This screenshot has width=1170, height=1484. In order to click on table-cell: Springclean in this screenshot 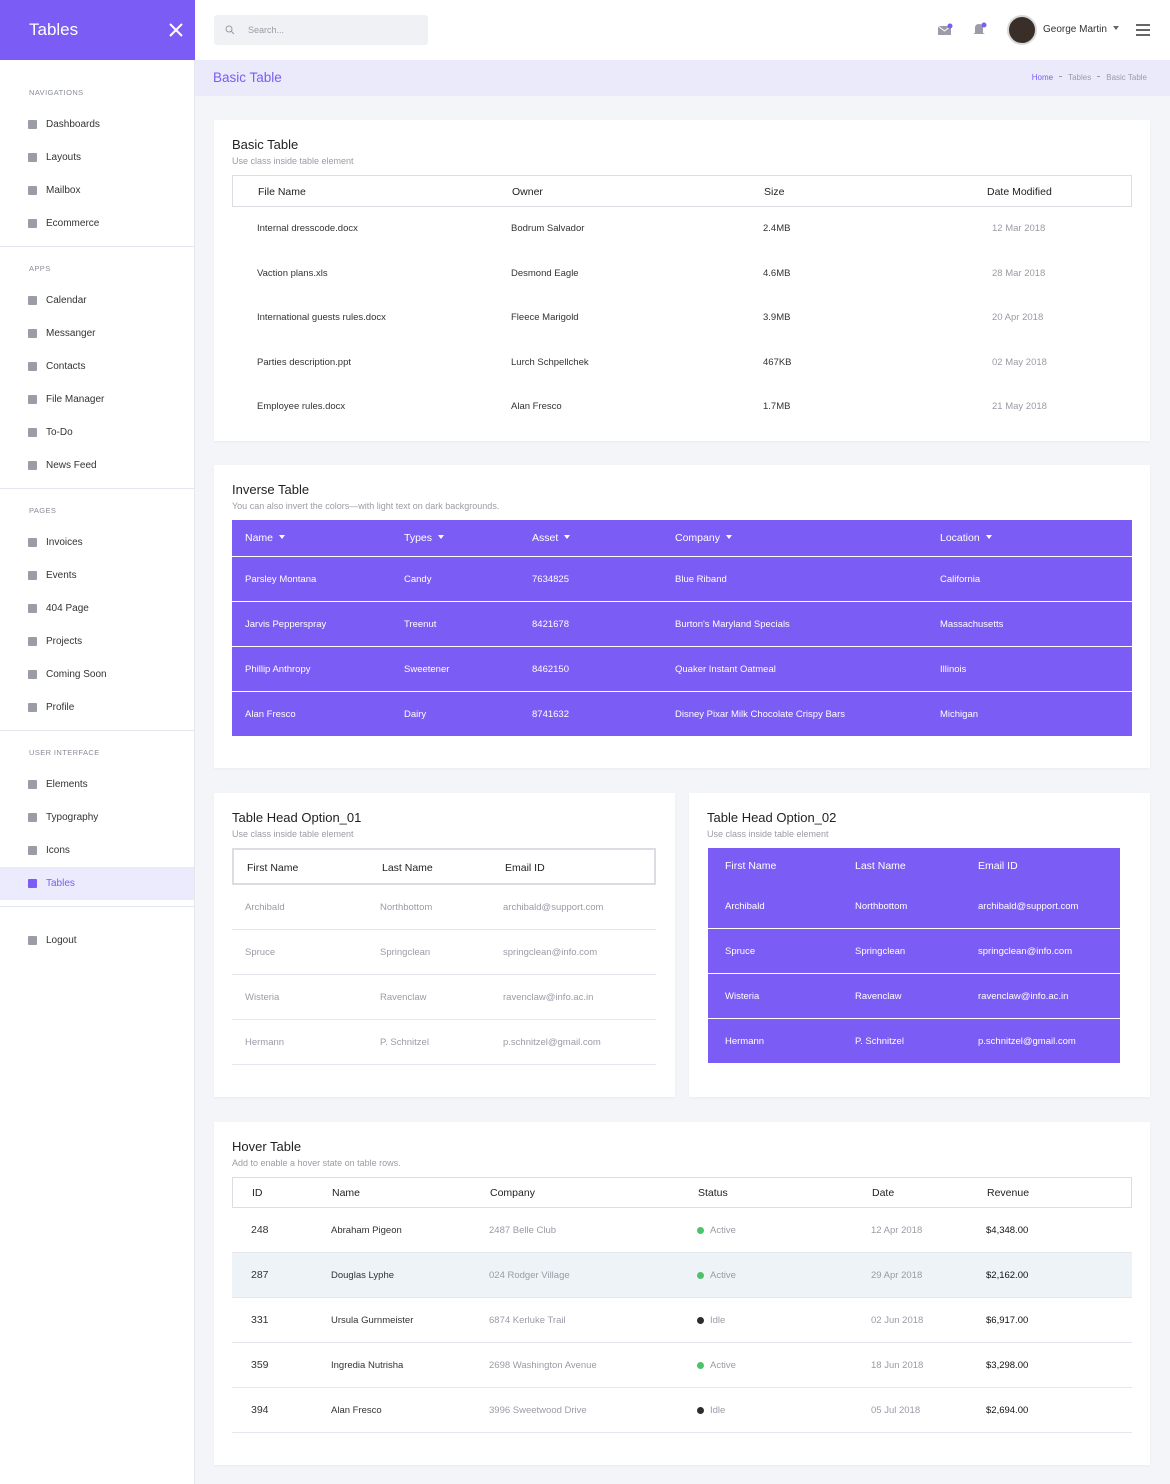, I will do `click(880, 951)`.